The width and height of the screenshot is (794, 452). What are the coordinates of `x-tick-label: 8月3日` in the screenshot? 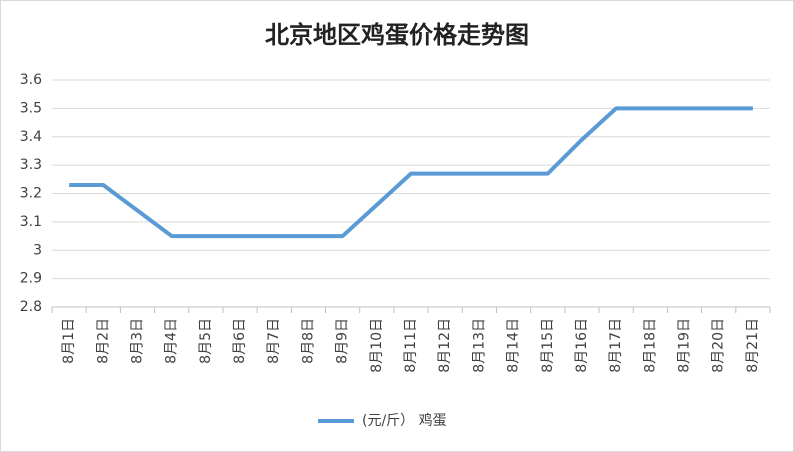 It's located at (137, 341).